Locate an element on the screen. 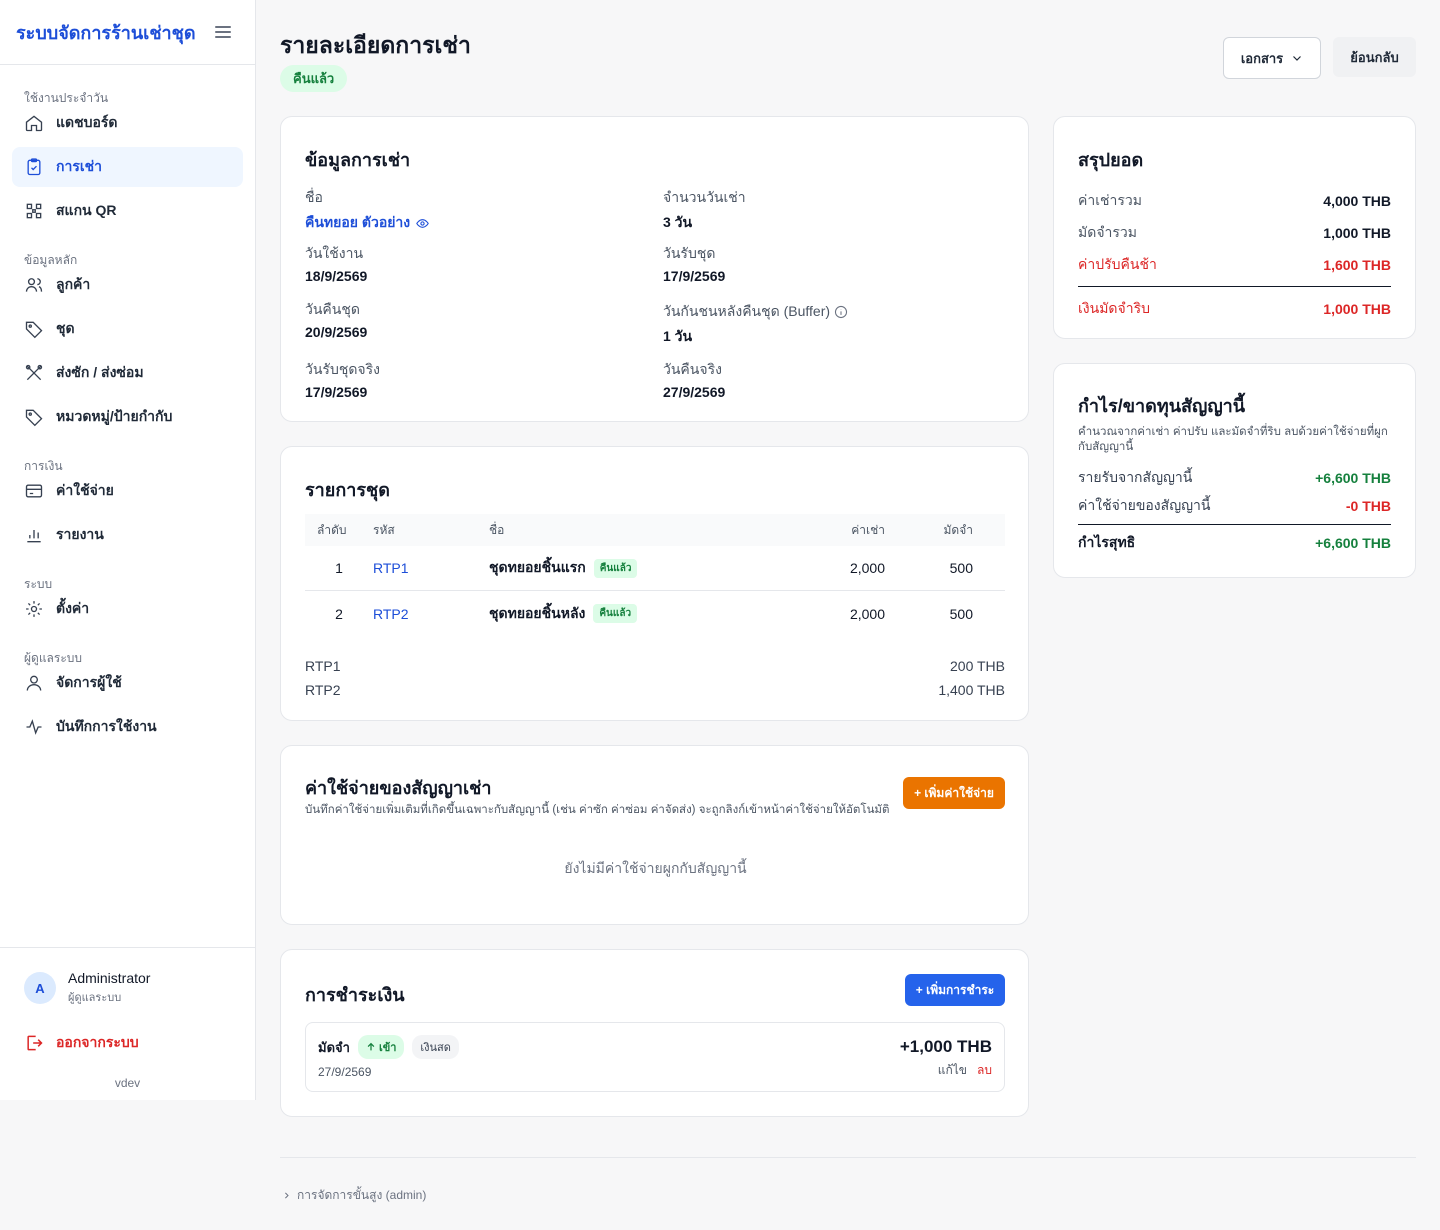 The image size is (1440, 1230). item-name-cell: ชุดทยอยชิ้นแรก คืนแล้ว is located at coordinates (614, 568).